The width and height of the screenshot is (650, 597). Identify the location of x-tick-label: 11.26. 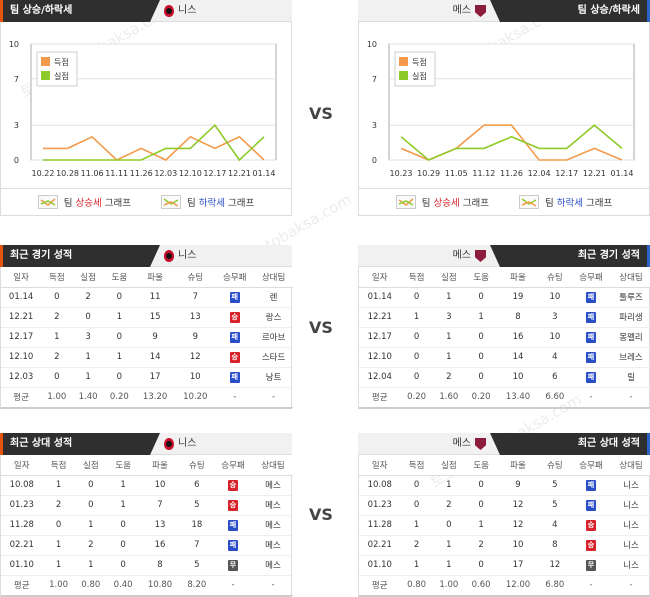
(141, 173).